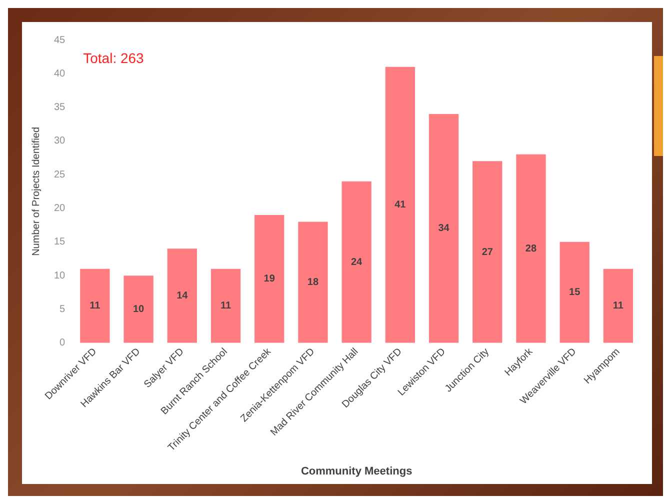 This screenshot has width=671, height=504. I want to click on data-label: 27, so click(488, 252).